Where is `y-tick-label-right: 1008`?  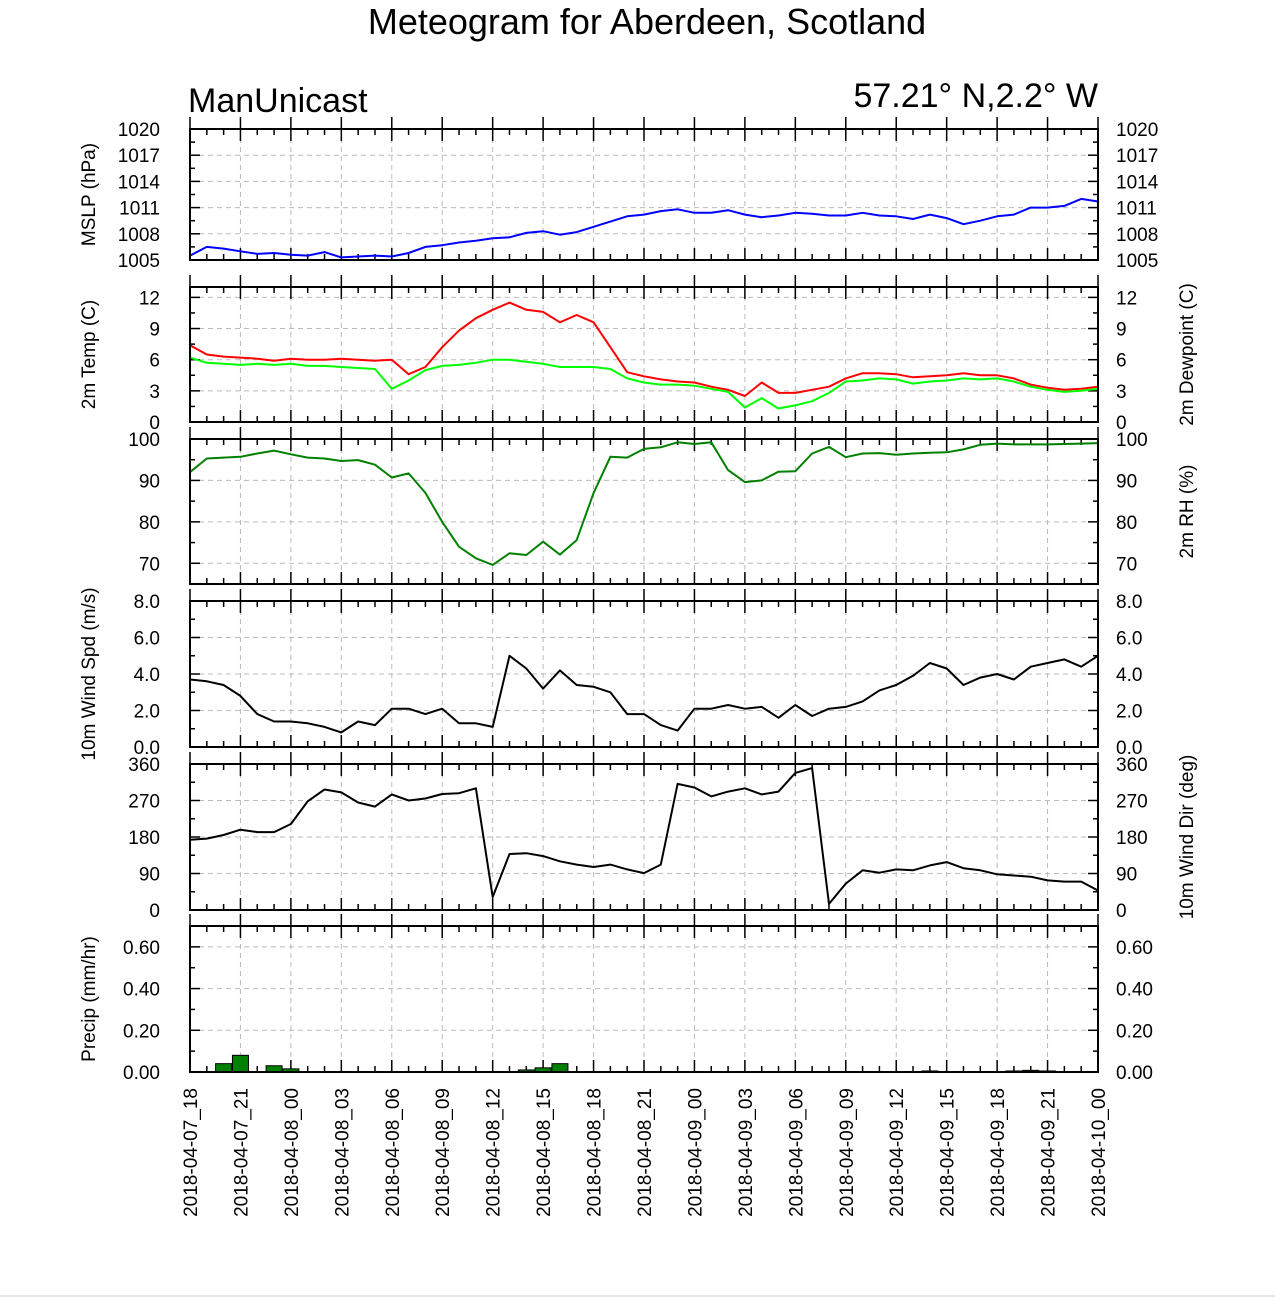 y-tick-label-right: 1008 is located at coordinates (1137, 235).